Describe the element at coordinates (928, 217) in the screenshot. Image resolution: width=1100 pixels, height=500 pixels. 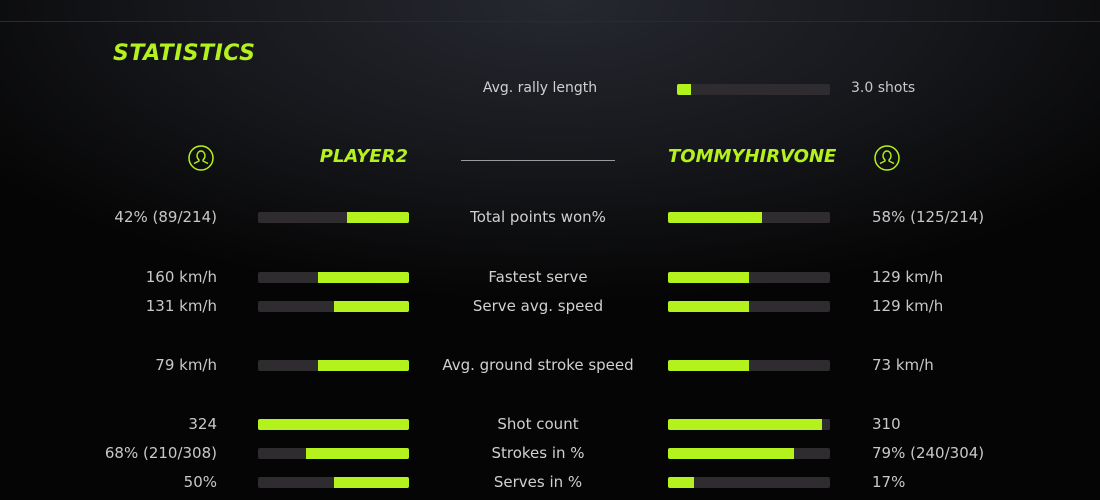
I see `right-value: 58% (125/214)` at that location.